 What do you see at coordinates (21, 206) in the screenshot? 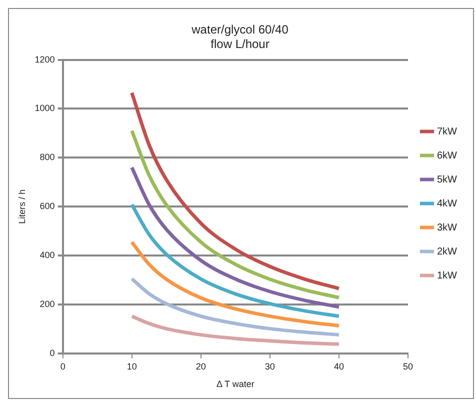
I see `y-axis-title: Liters / h` at bounding box center [21, 206].